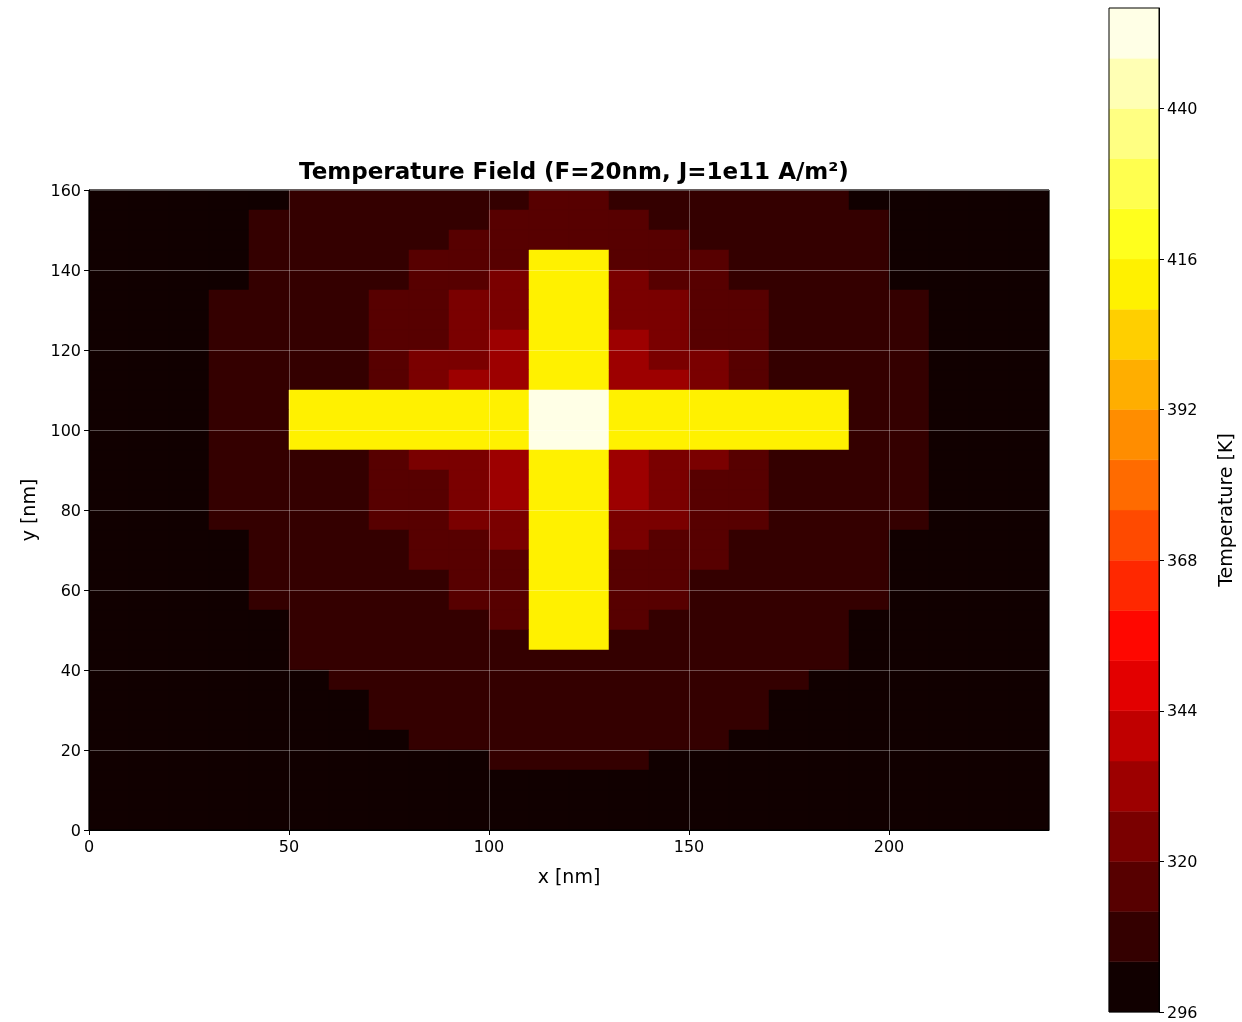  Describe the element at coordinates (1182, 259) in the screenshot. I see `color-bar-label: 416` at that location.